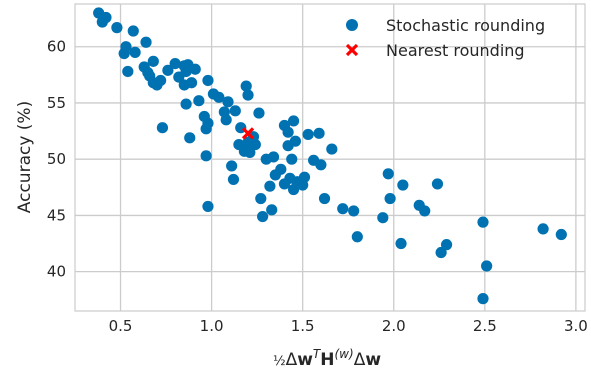 The height and width of the screenshot is (379, 591). I want to click on x-axis-label-delta-2: Δ, so click(360, 360).